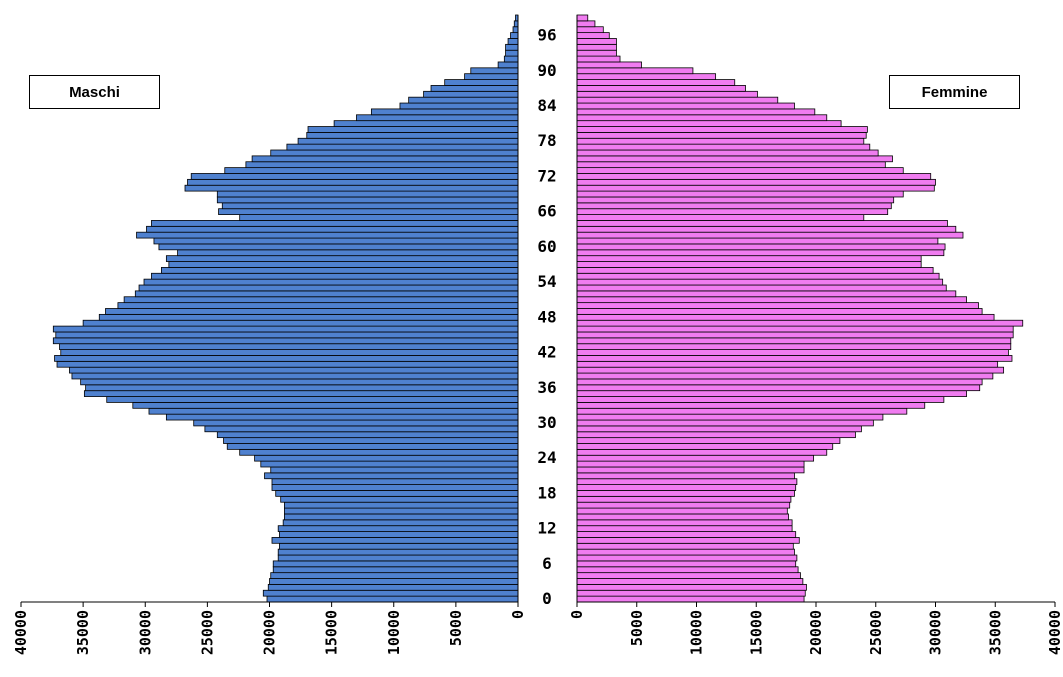 Image resolution: width=1063 pixels, height=677 pixels. What do you see at coordinates (995, 632) in the screenshot?
I see `female-x-tick-label-35000: 35000` at bounding box center [995, 632].